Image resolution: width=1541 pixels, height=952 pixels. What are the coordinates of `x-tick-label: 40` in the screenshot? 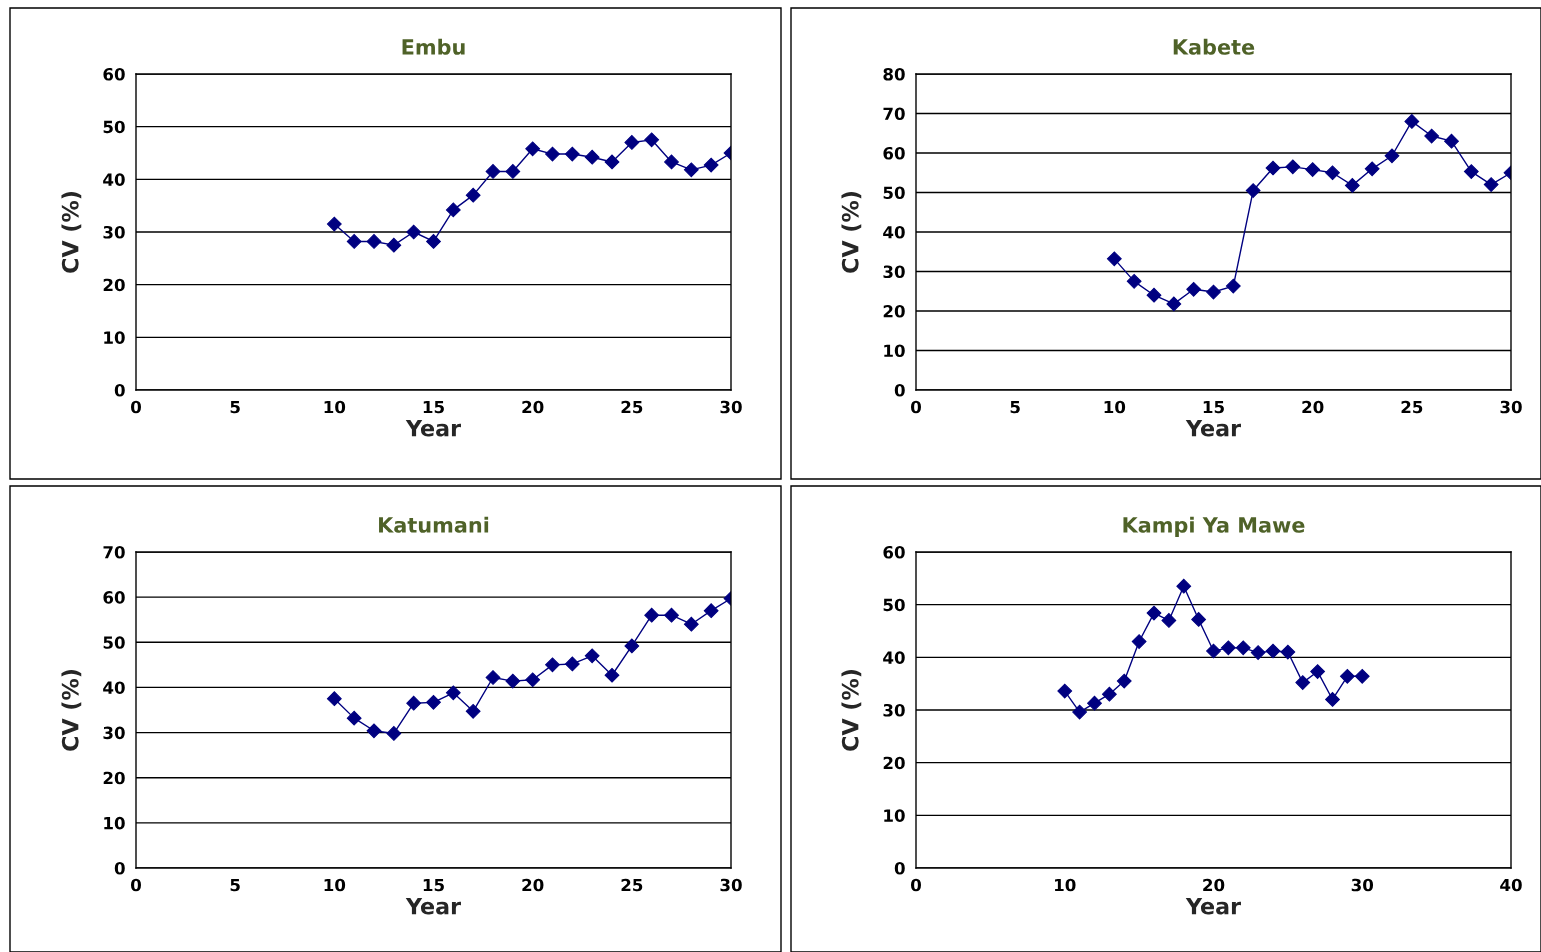 It's located at (1511, 885).